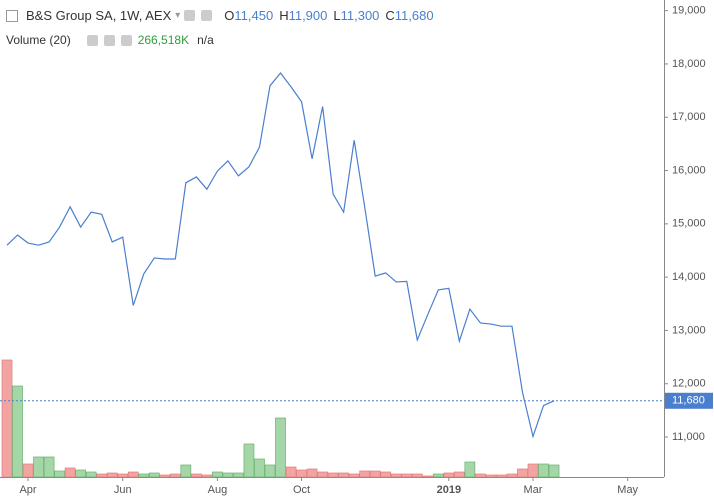 Image resolution: width=714 pixels, height=498 pixels. I want to click on volume-value: 266,518K, so click(163, 40).